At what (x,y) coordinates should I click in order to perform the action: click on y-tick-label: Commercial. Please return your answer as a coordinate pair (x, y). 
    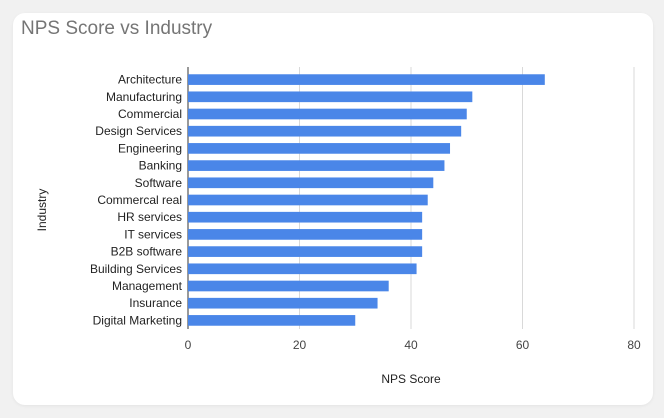
    Looking at the image, I should click on (150, 114).